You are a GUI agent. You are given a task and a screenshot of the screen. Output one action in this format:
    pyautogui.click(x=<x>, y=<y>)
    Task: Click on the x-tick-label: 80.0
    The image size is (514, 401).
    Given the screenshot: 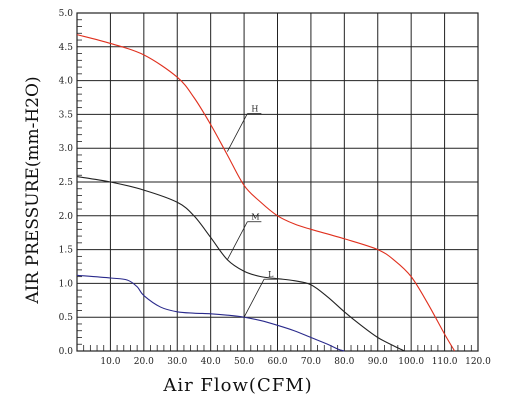 What is the action you would take?
    pyautogui.click(x=344, y=362)
    